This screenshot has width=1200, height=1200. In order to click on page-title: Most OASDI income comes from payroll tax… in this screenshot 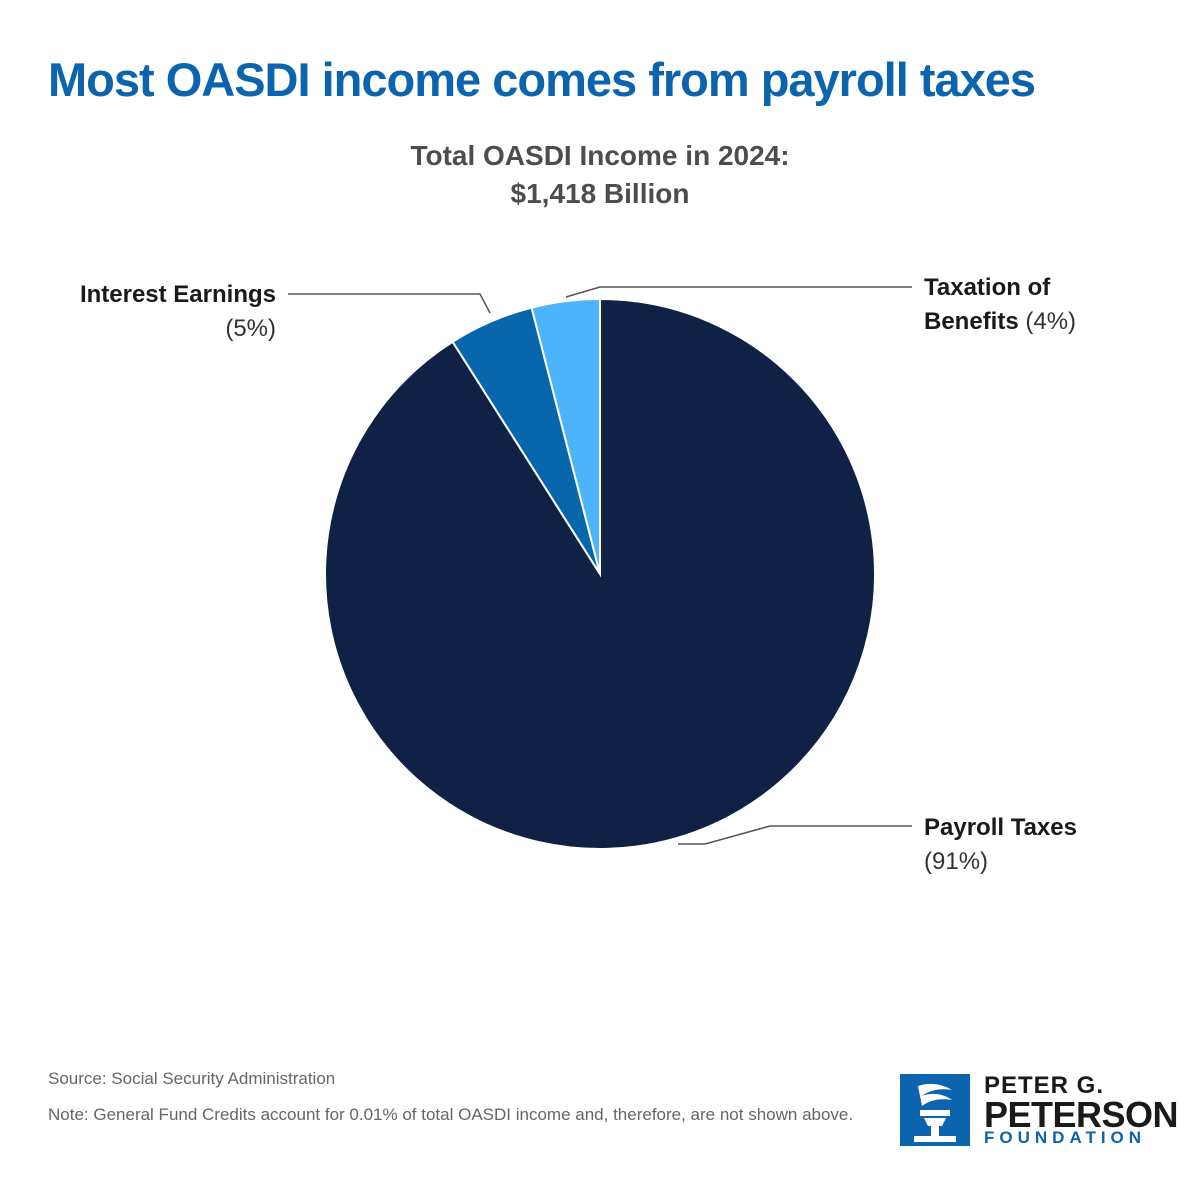, I will do `click(542, 79)`.